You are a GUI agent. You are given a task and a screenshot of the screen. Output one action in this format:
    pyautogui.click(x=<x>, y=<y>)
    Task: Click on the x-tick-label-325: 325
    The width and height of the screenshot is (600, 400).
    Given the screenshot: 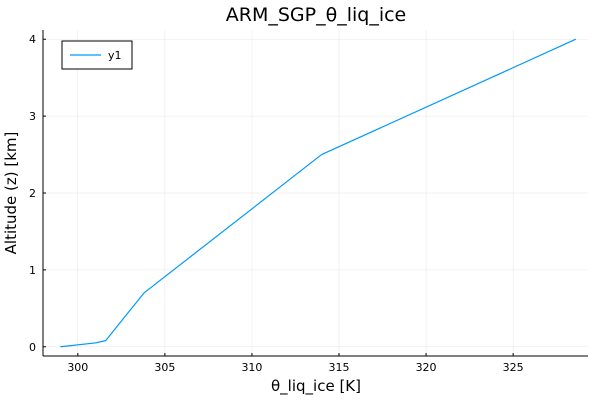 What is the action you would take?
    pyautogui.click(x=513, y=367)
    